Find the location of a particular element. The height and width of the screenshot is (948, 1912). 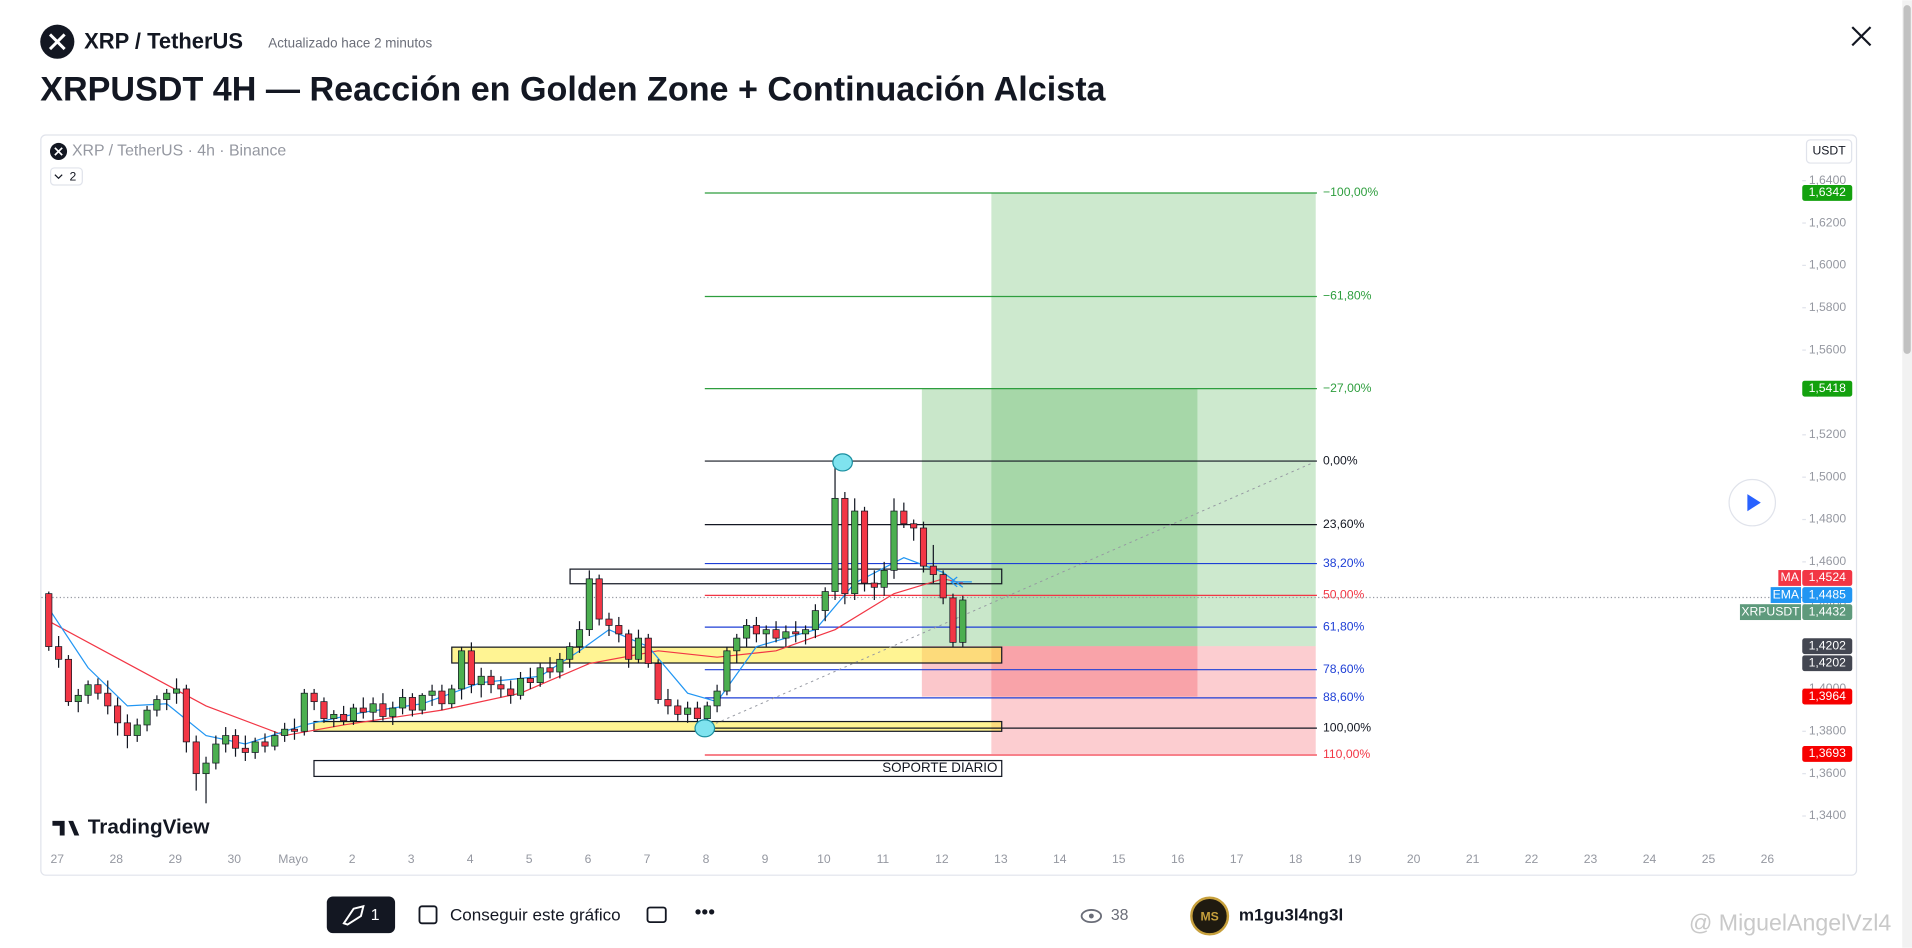

price-label-name: XRPUSDT is located at coordinates (1770, 611).